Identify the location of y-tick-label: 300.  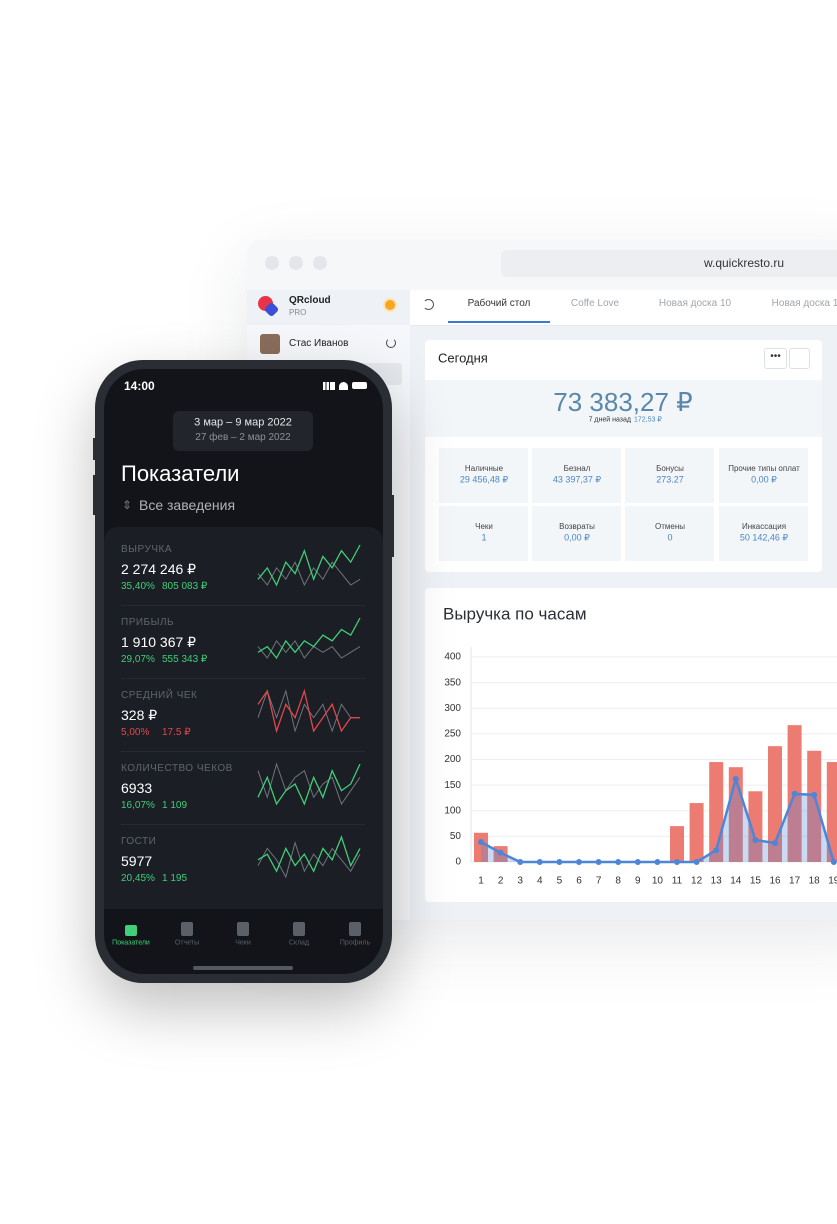
(452, 708).